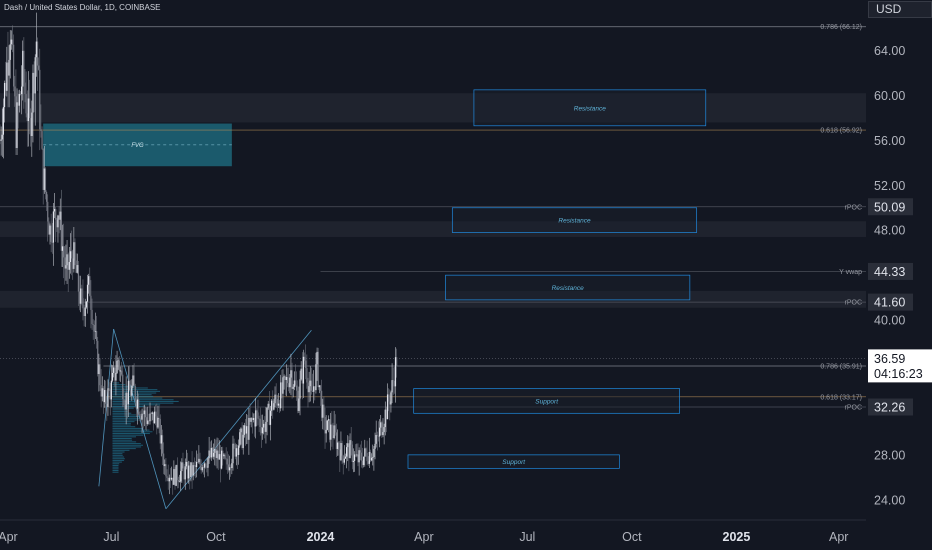 The image size is (932, 550). I want to click on x-tick-0: Apr, so click(9, 537).